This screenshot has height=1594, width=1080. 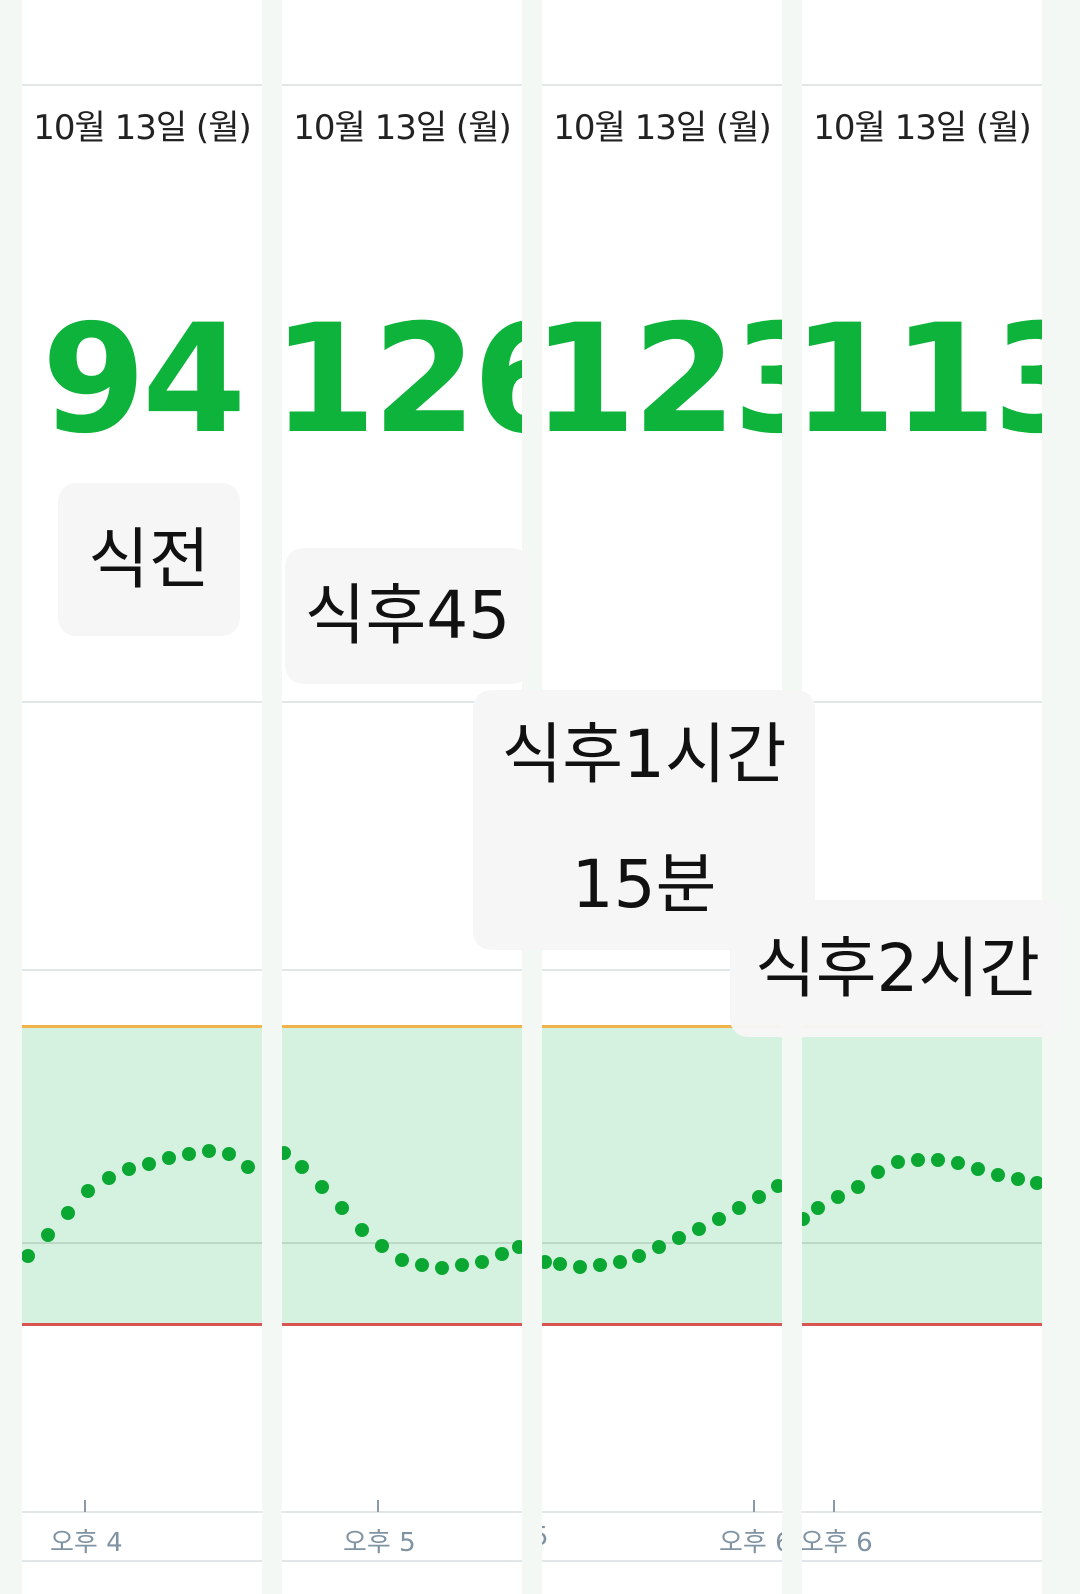 What do you see at coordinates (407, 616) in the screenshot?
I see `tag-after-45: 식후45` at bounding box center [407, 616].